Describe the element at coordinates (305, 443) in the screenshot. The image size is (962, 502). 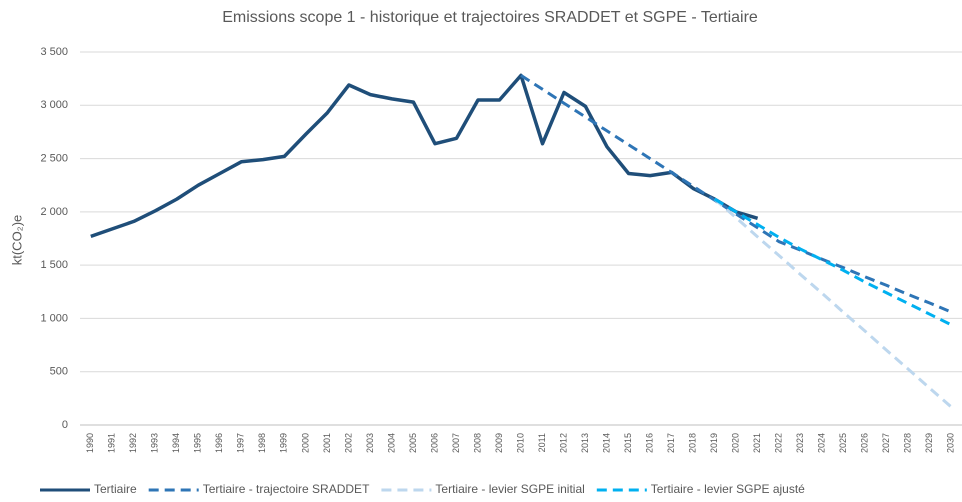
I see `x-tick-label: 2000` at that location.